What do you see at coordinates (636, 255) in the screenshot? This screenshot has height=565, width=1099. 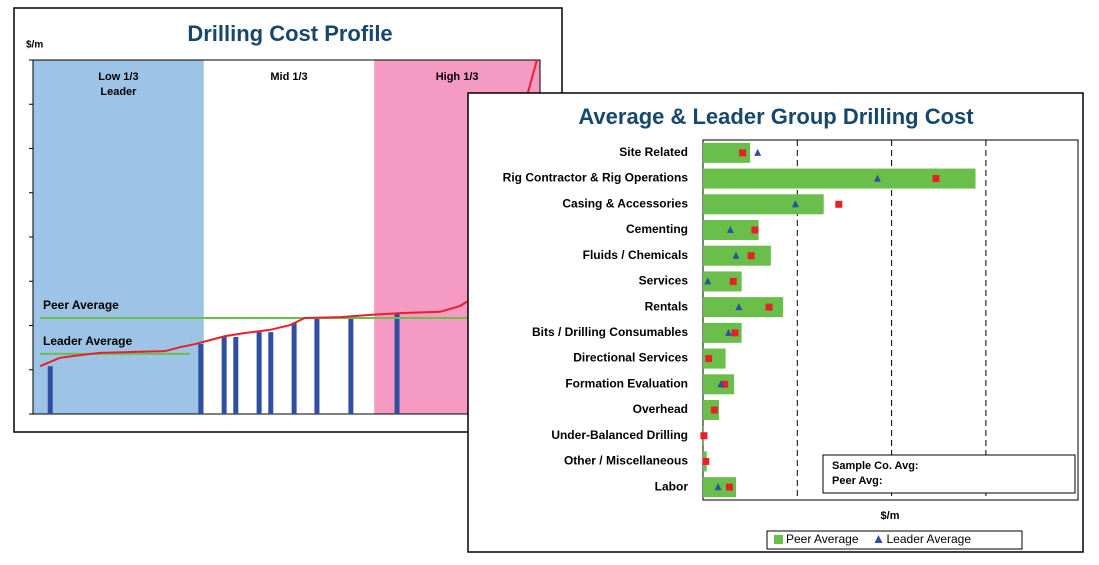 I see `category-label: Fluids / Chemicals` at bounding box center [636, 255].